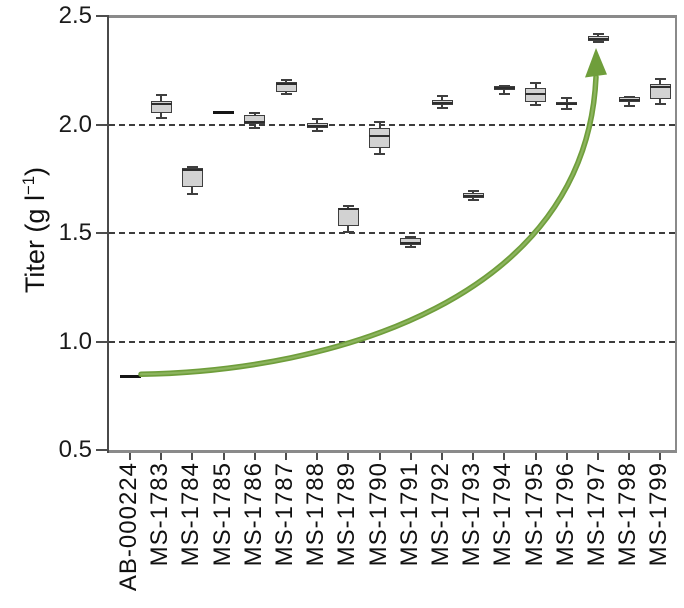 This screenshot has width=684, height=608. I want to click on y-tick-0.5, so click(101, 450).